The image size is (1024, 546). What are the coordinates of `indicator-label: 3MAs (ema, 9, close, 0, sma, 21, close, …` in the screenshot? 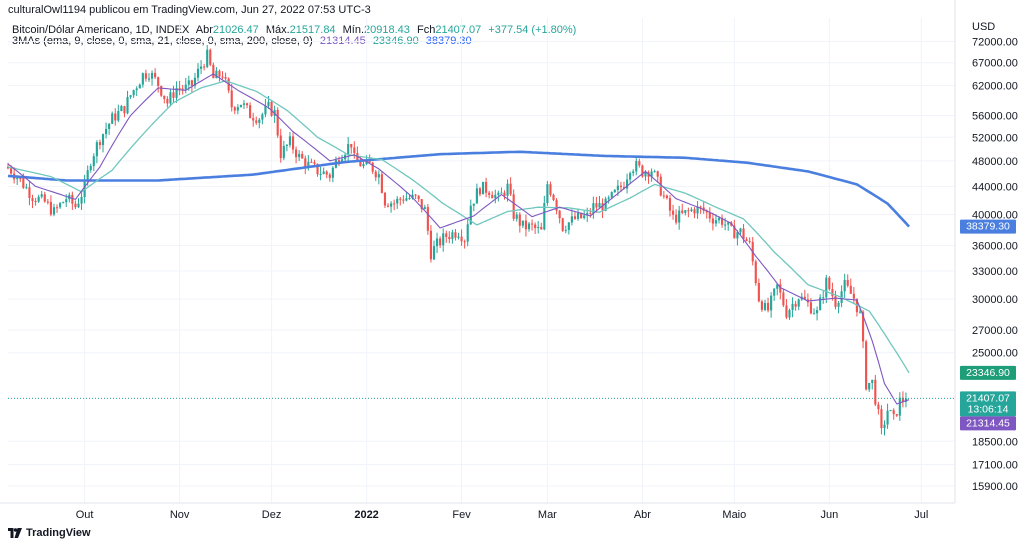 It's located at (162, 41).